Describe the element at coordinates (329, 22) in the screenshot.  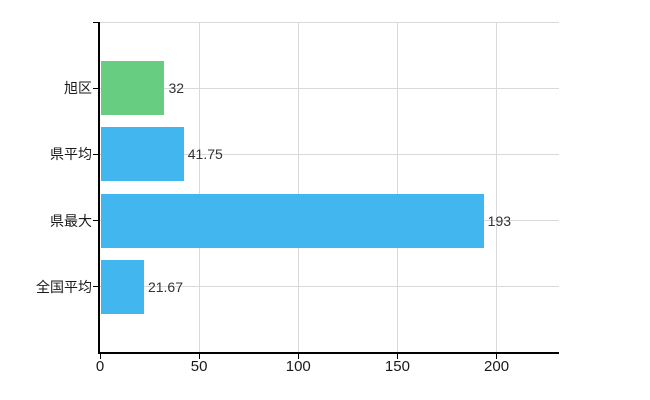
I see `plot-top-border` at that location.